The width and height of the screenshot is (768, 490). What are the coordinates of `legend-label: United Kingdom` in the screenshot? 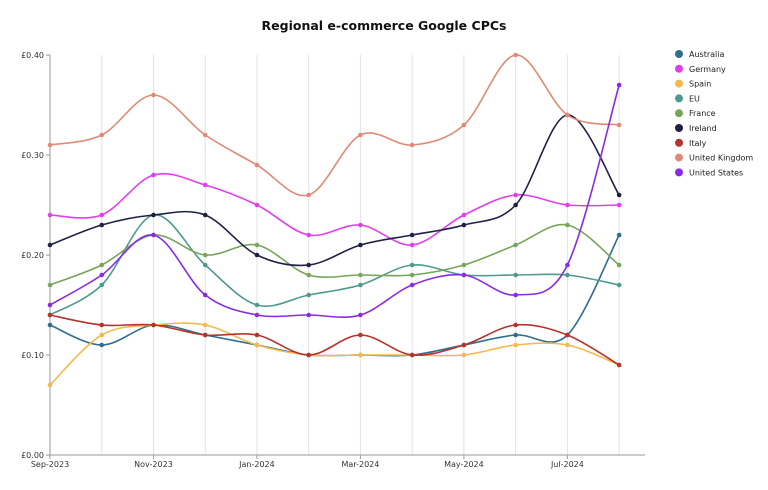 It's located at (721, 158).